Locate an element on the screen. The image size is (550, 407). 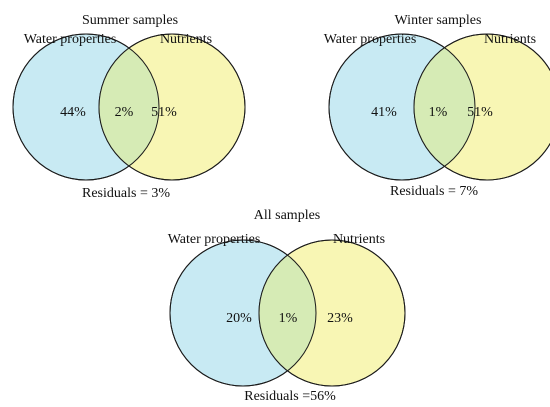
diagram-title: Summer samples is located at coordinates (130, 20).